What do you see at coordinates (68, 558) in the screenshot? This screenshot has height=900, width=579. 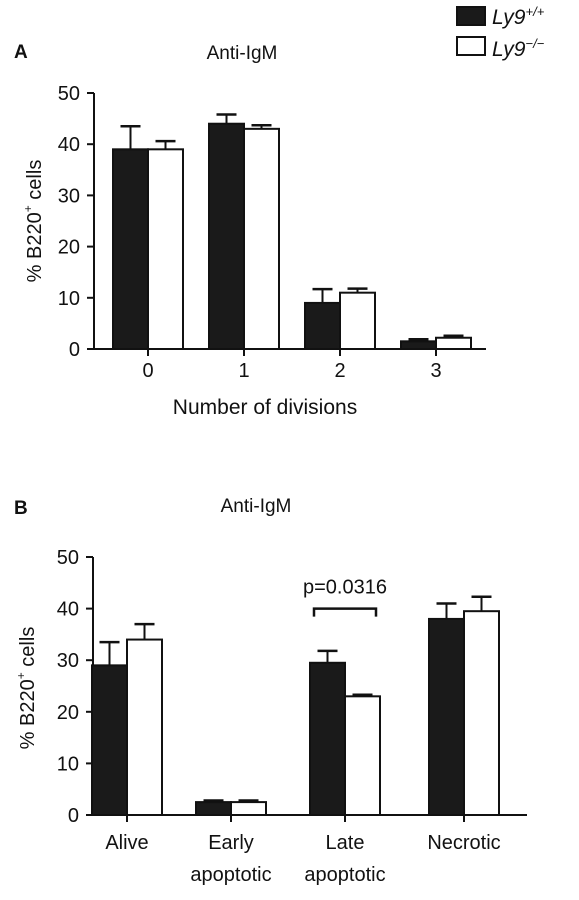 I see `panel-b-y-tick-label: 50` at bounding box center [68, 558].